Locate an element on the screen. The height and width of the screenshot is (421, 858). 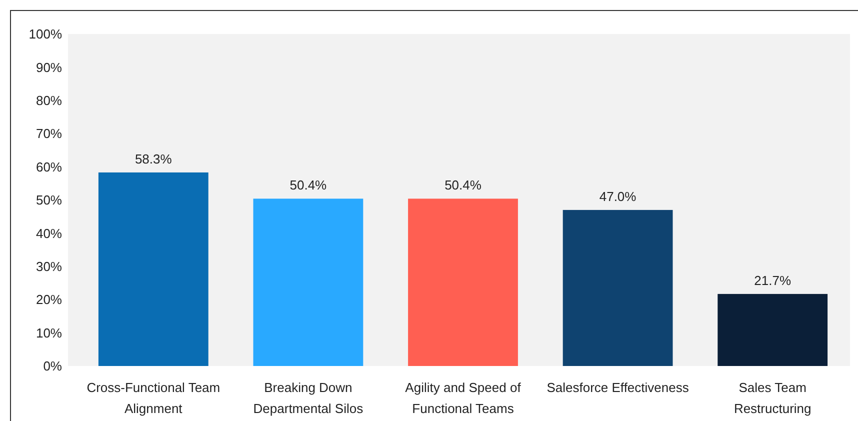
x-tick-label: Salesforce Effectiveness is located at coordinates (618, 387).